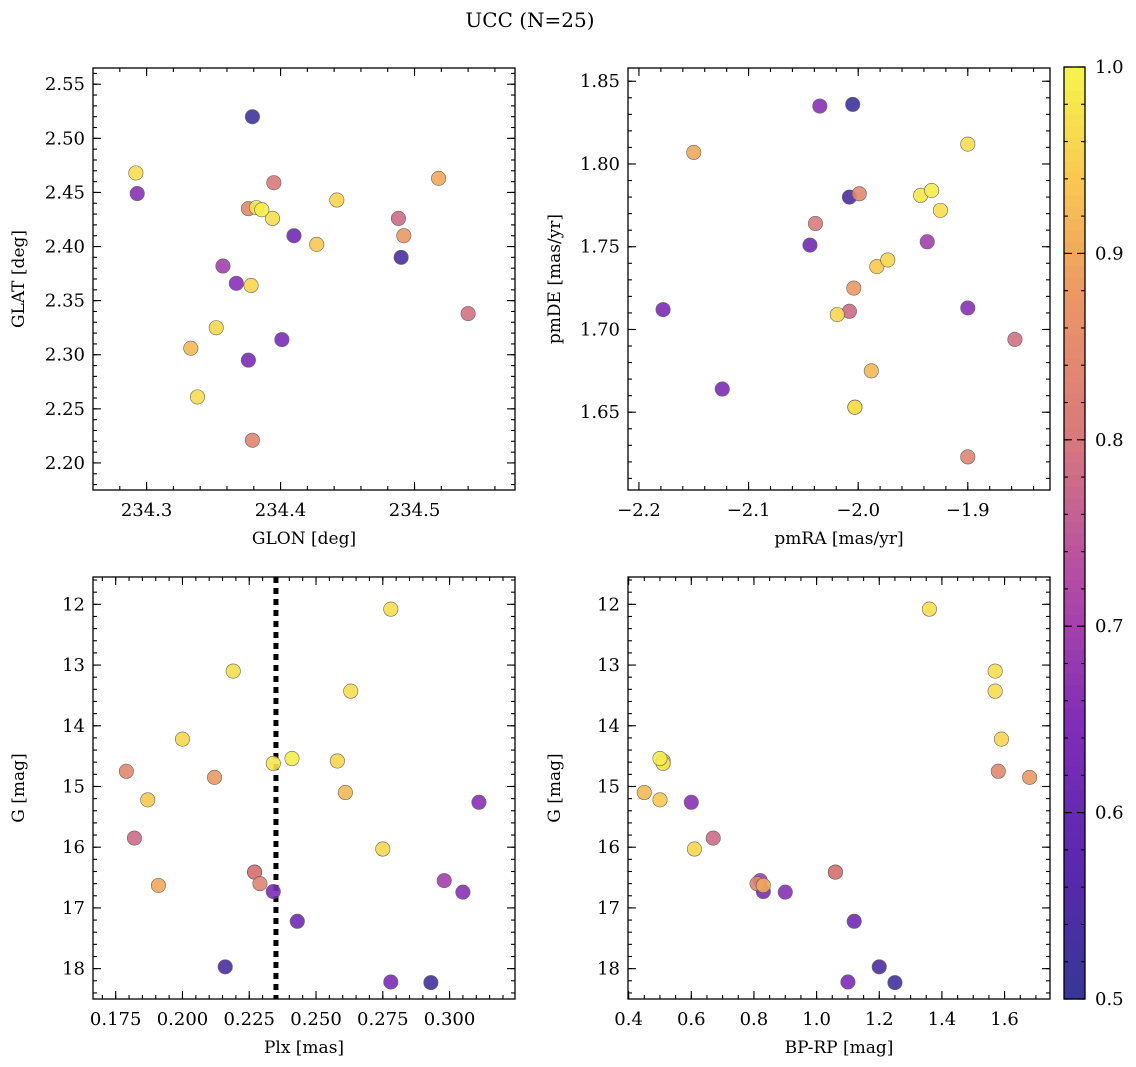  What do you see at coordinates (608, 908) in the screenshot?
I see `y-tick-label: 17` at bounding box center [608, 908].